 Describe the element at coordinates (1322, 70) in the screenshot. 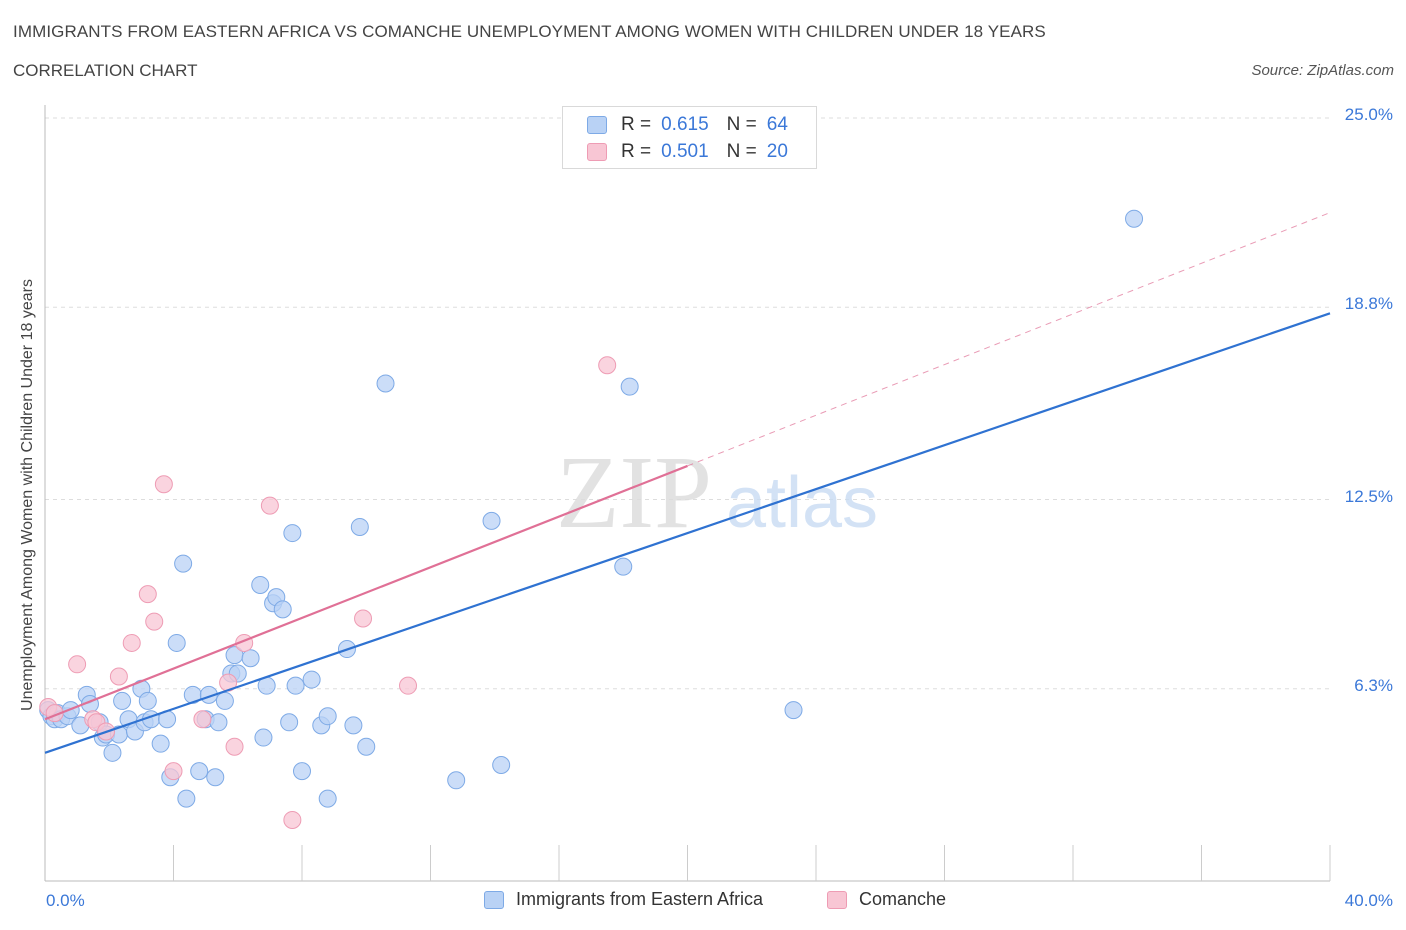

I see `source-note: Source: ZipAtlas.com` at that location.